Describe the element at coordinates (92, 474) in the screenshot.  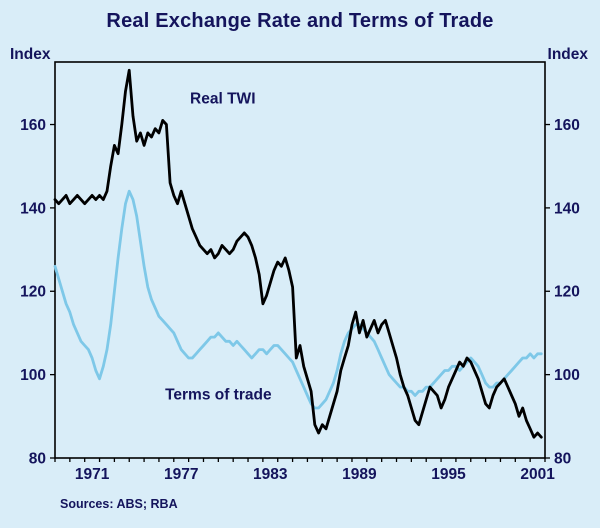
I see `x-axis-tick-label: 1971` at that location.